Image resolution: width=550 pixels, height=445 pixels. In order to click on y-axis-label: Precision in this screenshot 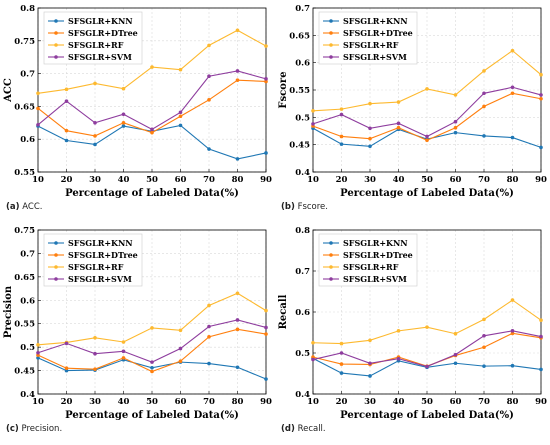, I will do `click(8, 311)`.